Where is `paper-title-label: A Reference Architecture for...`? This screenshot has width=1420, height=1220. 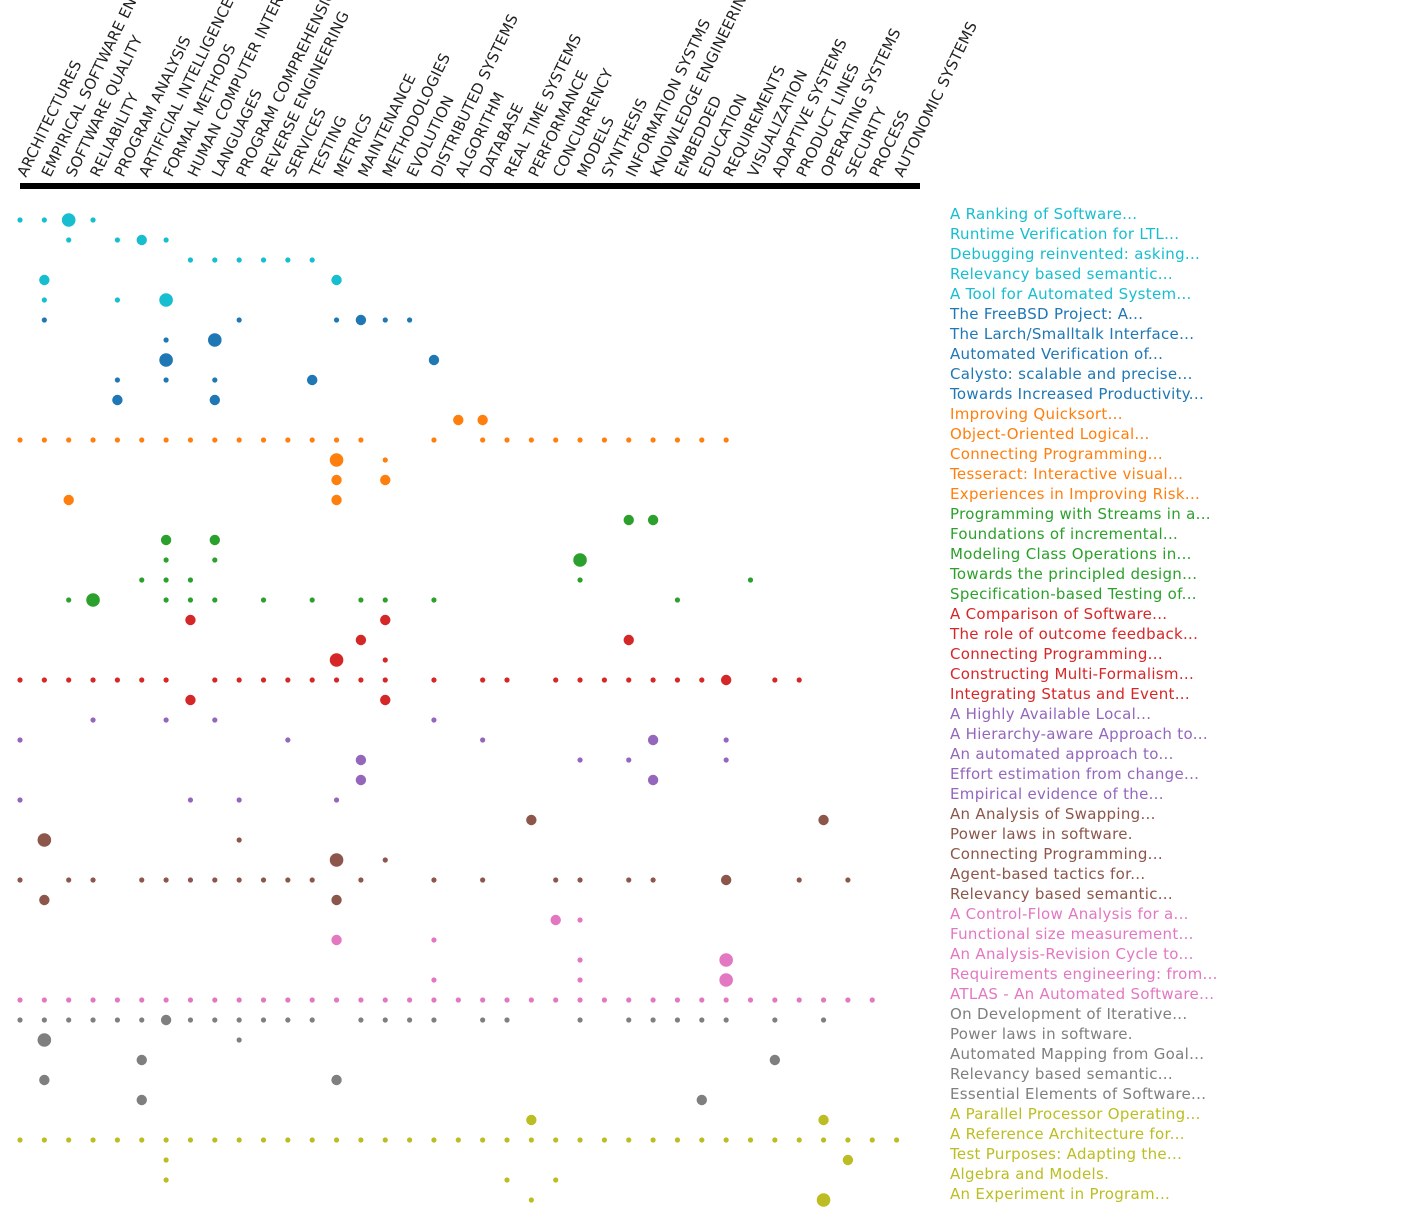
paper-title-label: A Reference Architecture for... is located at coordinates (1067, 1134).